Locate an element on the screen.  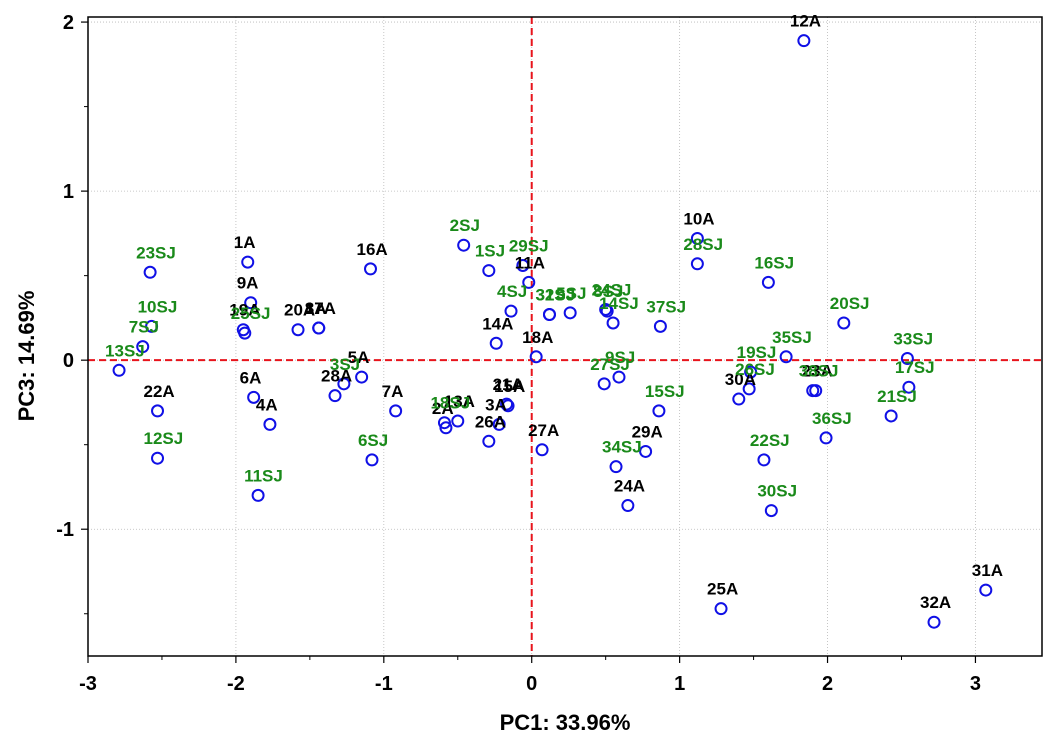
label-16sj: 16SJ is located at coordinates (774, 262).